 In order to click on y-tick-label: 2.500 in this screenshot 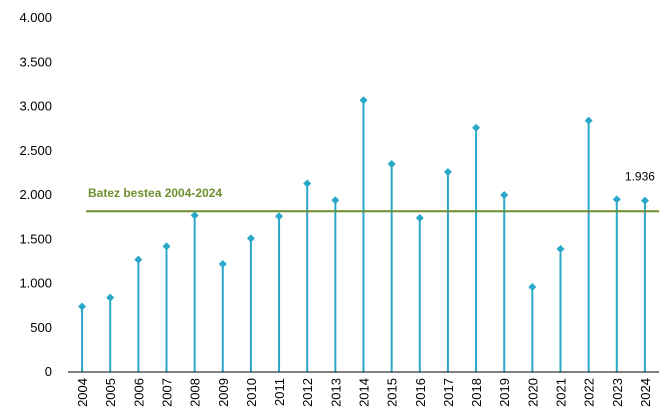, I will do `click(35, 150)`.